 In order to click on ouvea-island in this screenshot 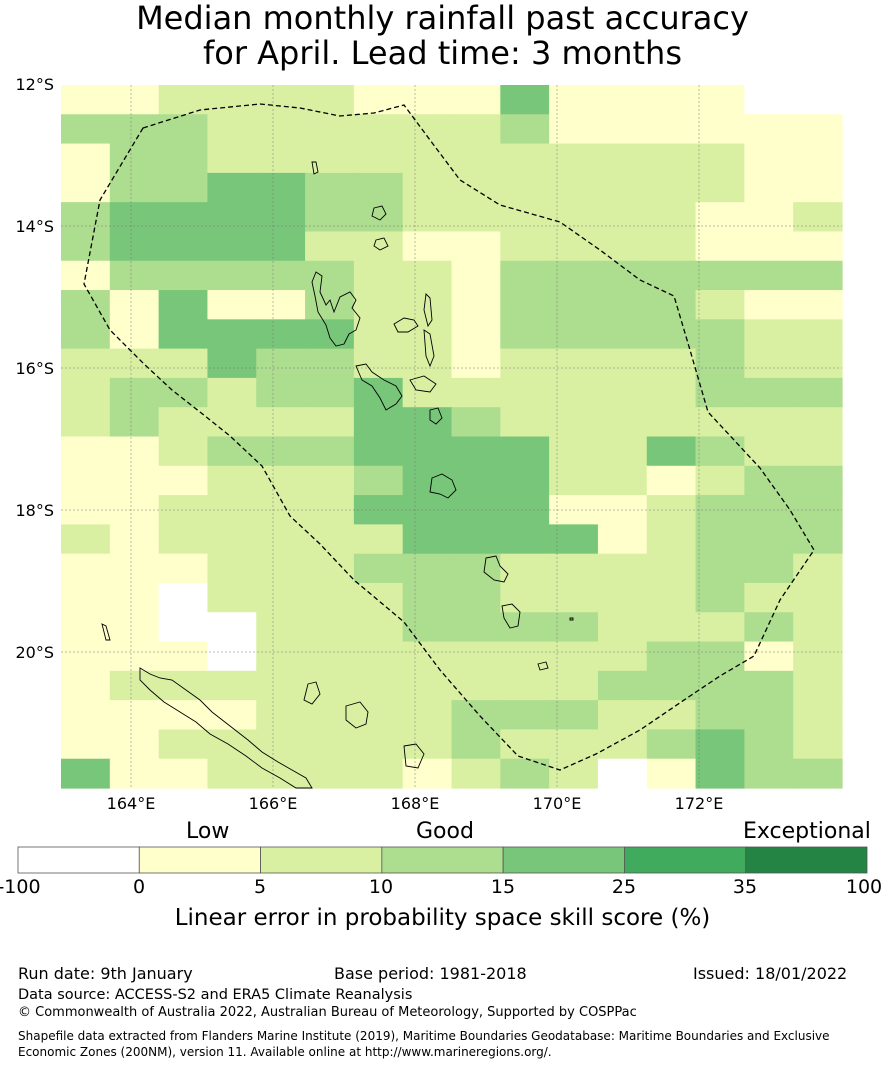, I will do `click(312, 693)`.